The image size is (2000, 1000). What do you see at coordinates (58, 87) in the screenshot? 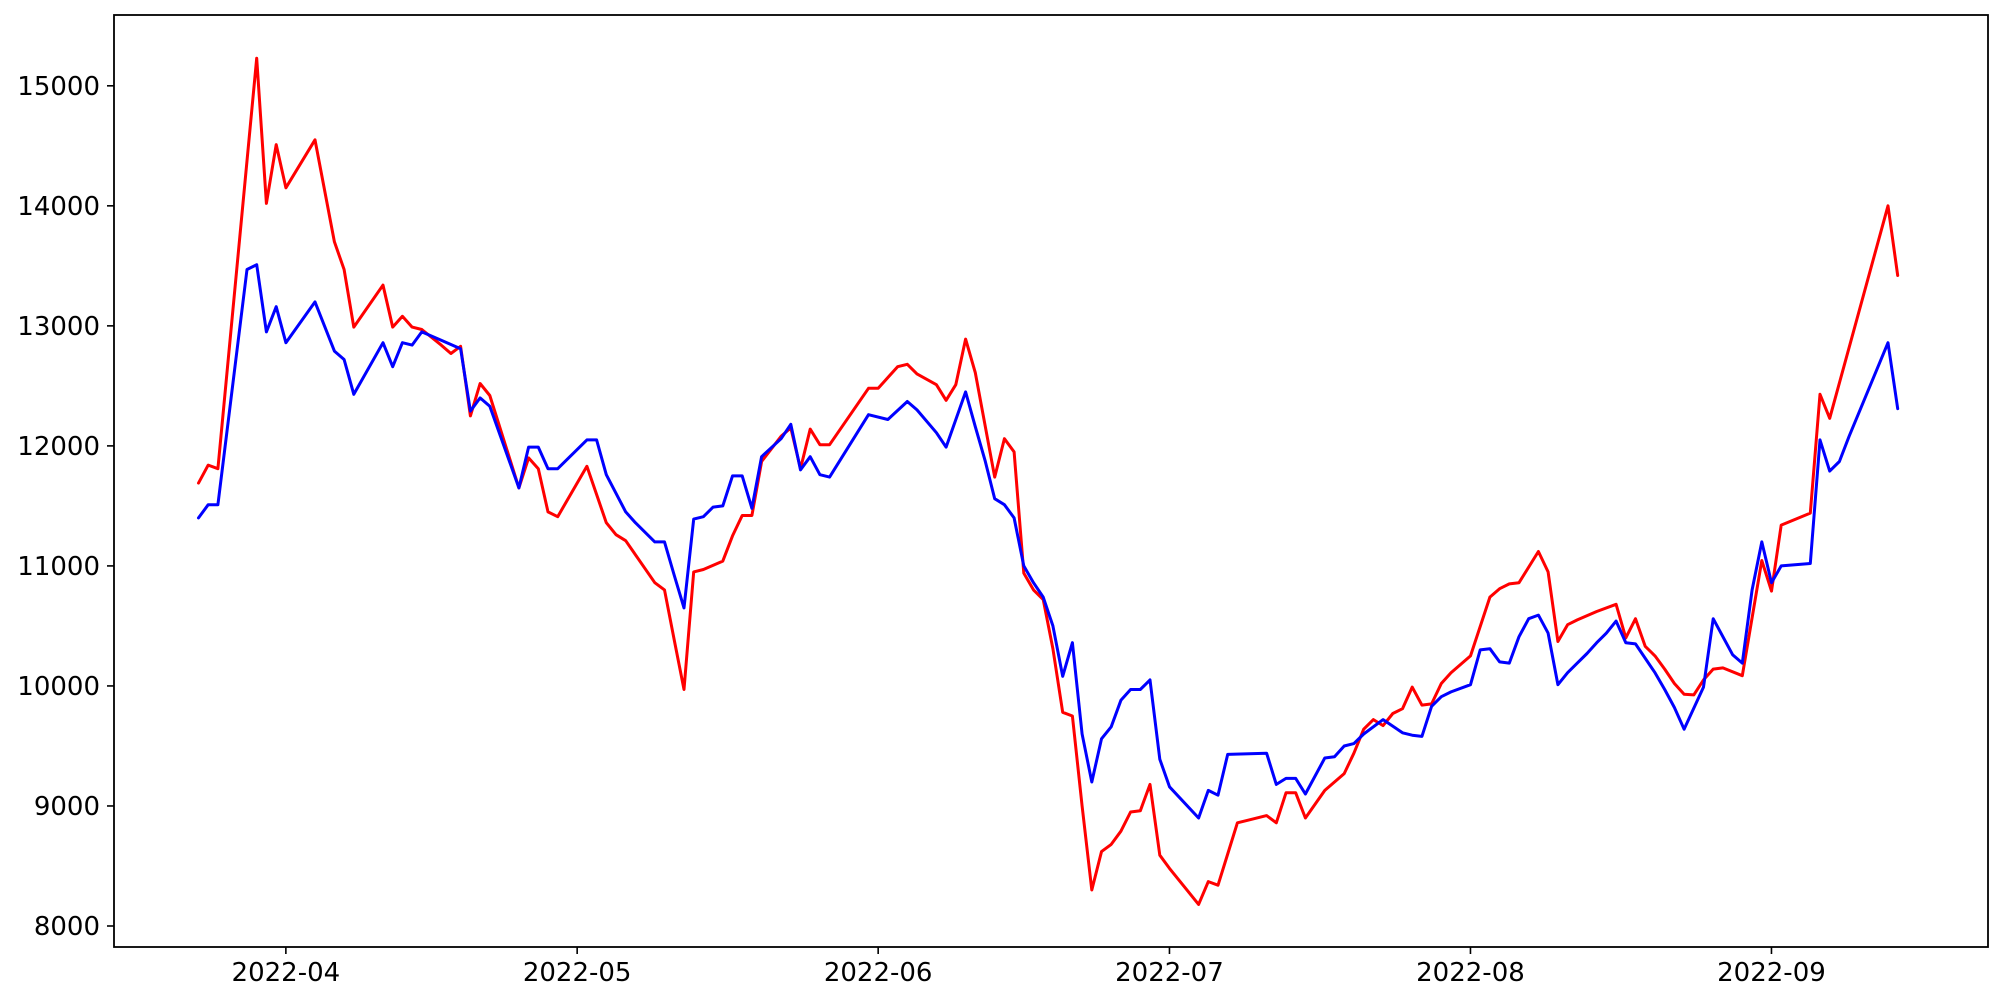
I see `y-tick-label: 15000` at bounding box center [58, 87].